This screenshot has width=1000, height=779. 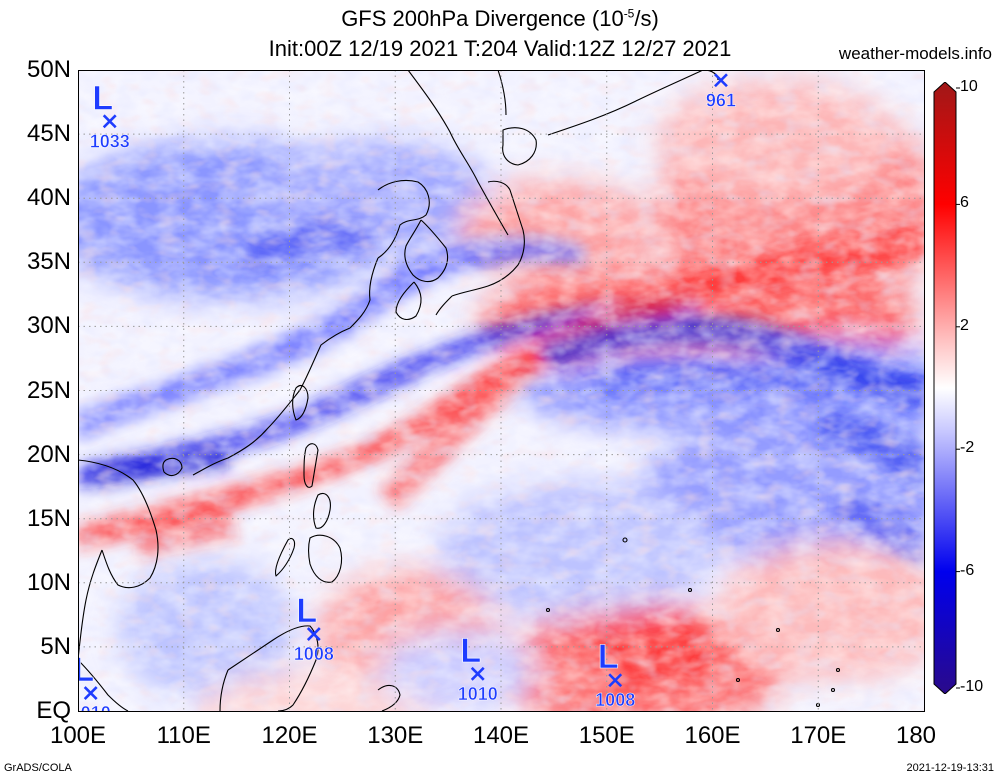 What do you see at coordinates (500, 18) in the screenshot?
I see `map-title: GFS 200hPa Divergence (10-5/s)` at bounding box center [500, 18].